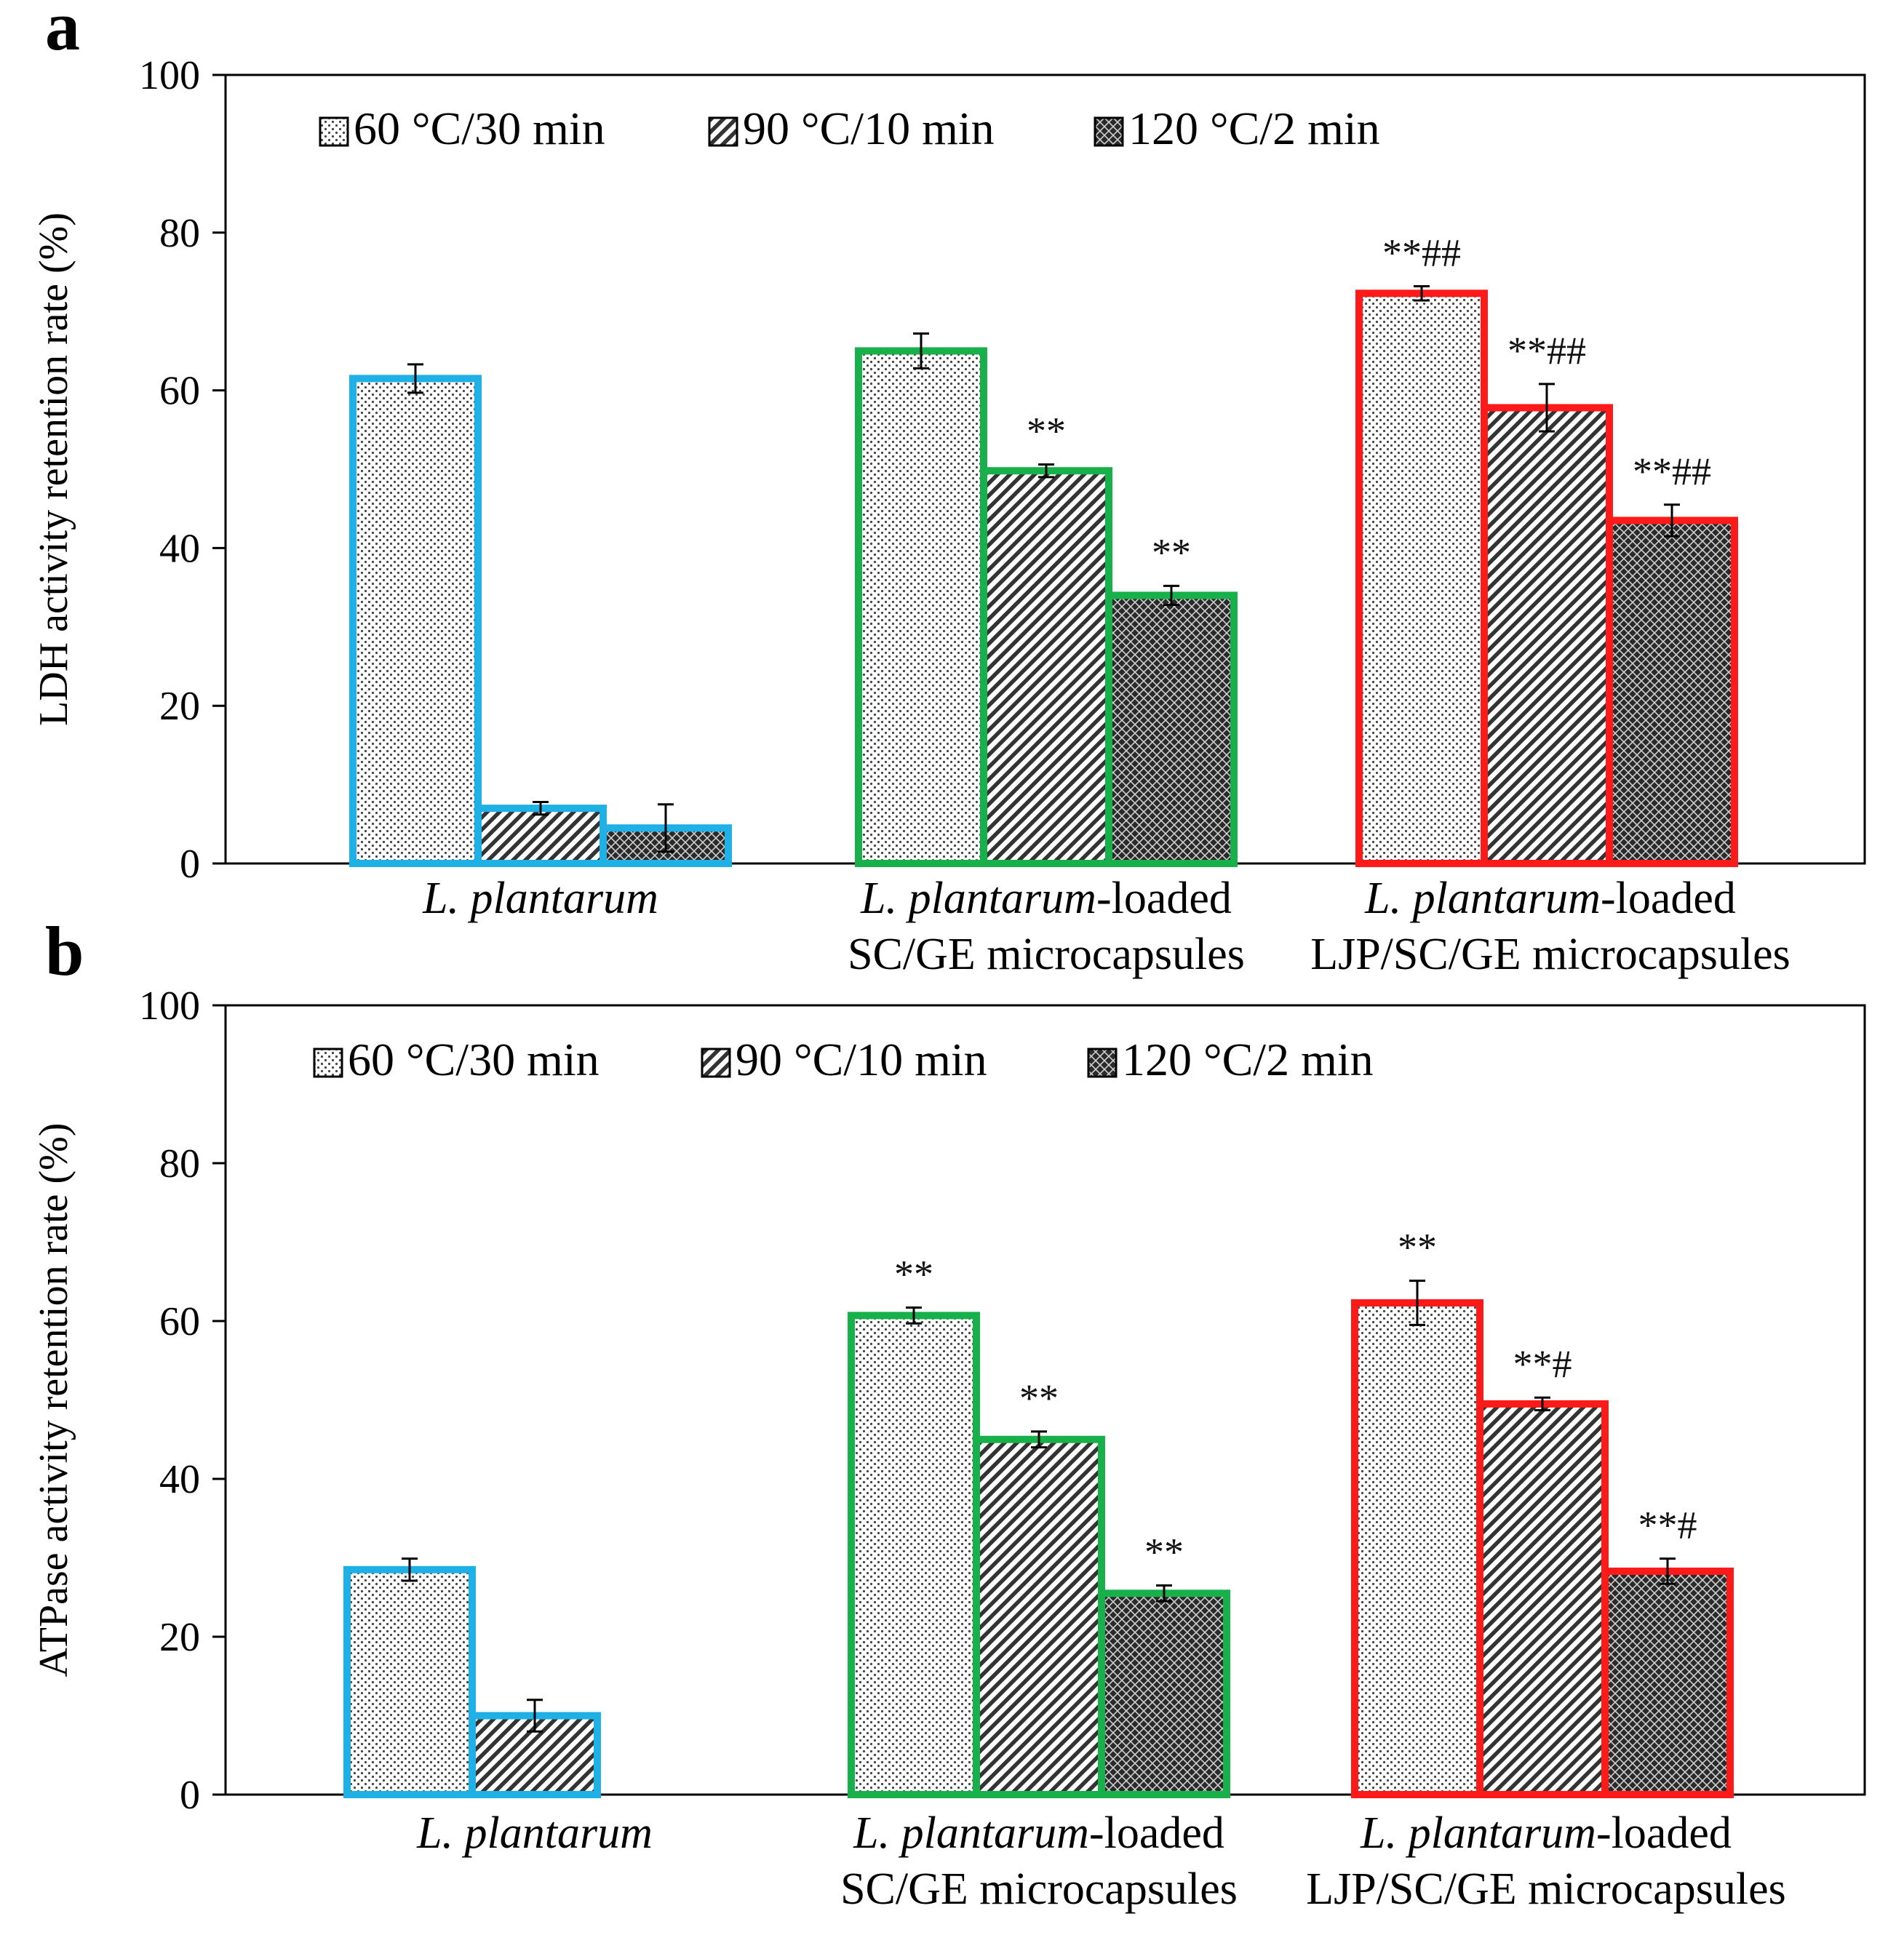 Image resolution: width=1904 pixels, height=1951 pixels. What do you see at coordinates (53, 1400) in the screenshot?
I see `y-axis-label: ATPase activity retention rate (%)` at bounding box center [53, 1400].